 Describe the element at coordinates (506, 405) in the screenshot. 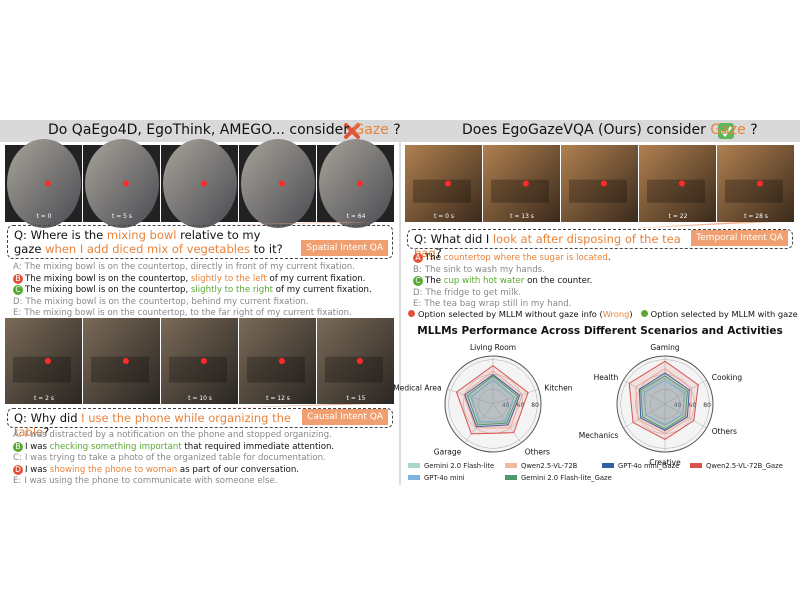

I see `radar-tick-label: 40` at that location.